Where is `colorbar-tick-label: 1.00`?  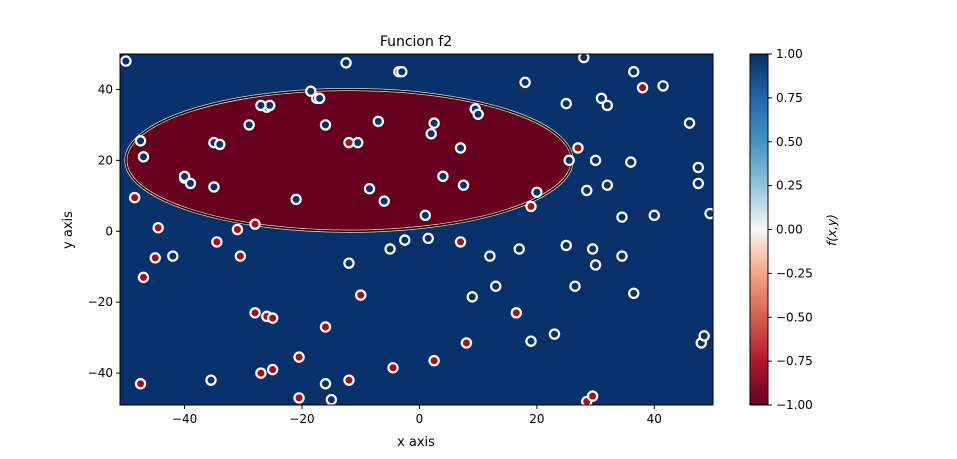
colorbar-tick-label: 1.00 is located at coordinates (789, 54).